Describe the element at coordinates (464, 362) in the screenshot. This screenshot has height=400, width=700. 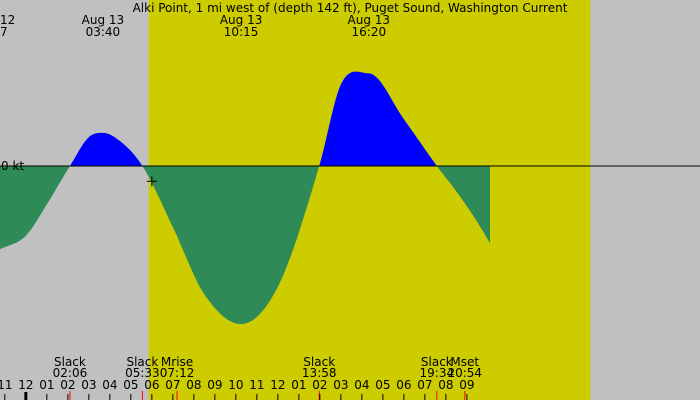
I see `event-type-label: Mset` at that location.